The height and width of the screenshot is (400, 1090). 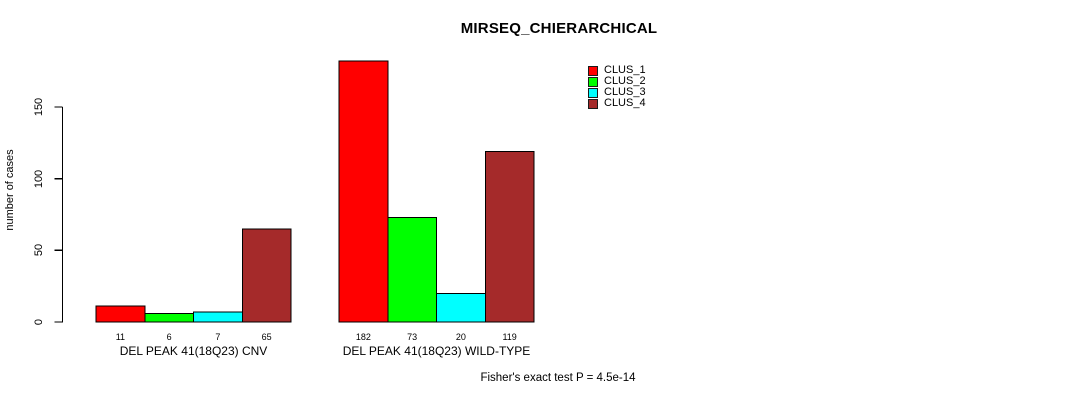 What do you see at coordinates (363, 337) in the screenshot?
I see `bar-value-label: 182` at bounding box center [363, 337].